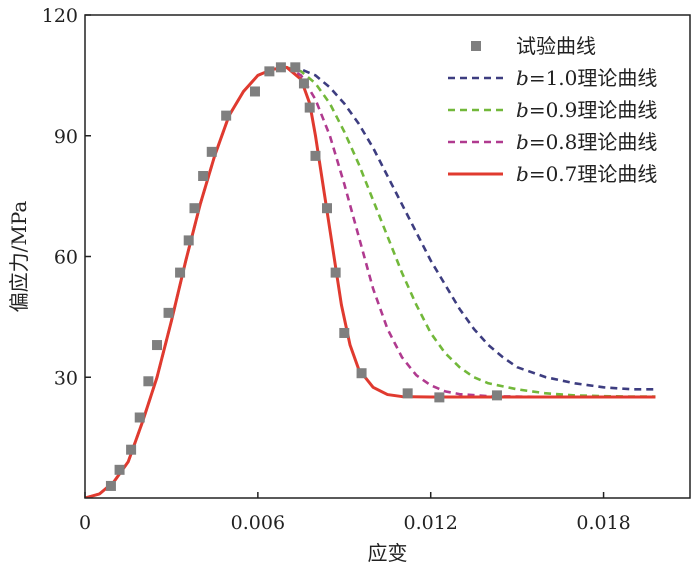 The image size is (700, 570). I want to click on x-axis-title: 应变, so click(388, 553).